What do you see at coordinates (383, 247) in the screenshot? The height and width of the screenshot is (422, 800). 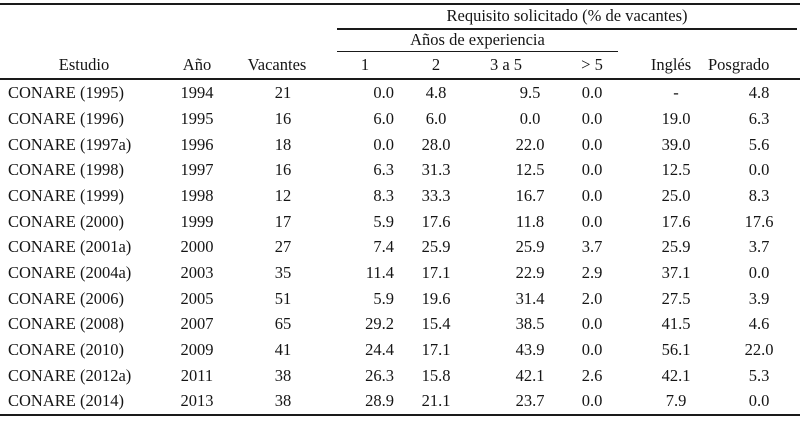 I see `cell-exp-1: 7.4` at bounding box center [383, 247].